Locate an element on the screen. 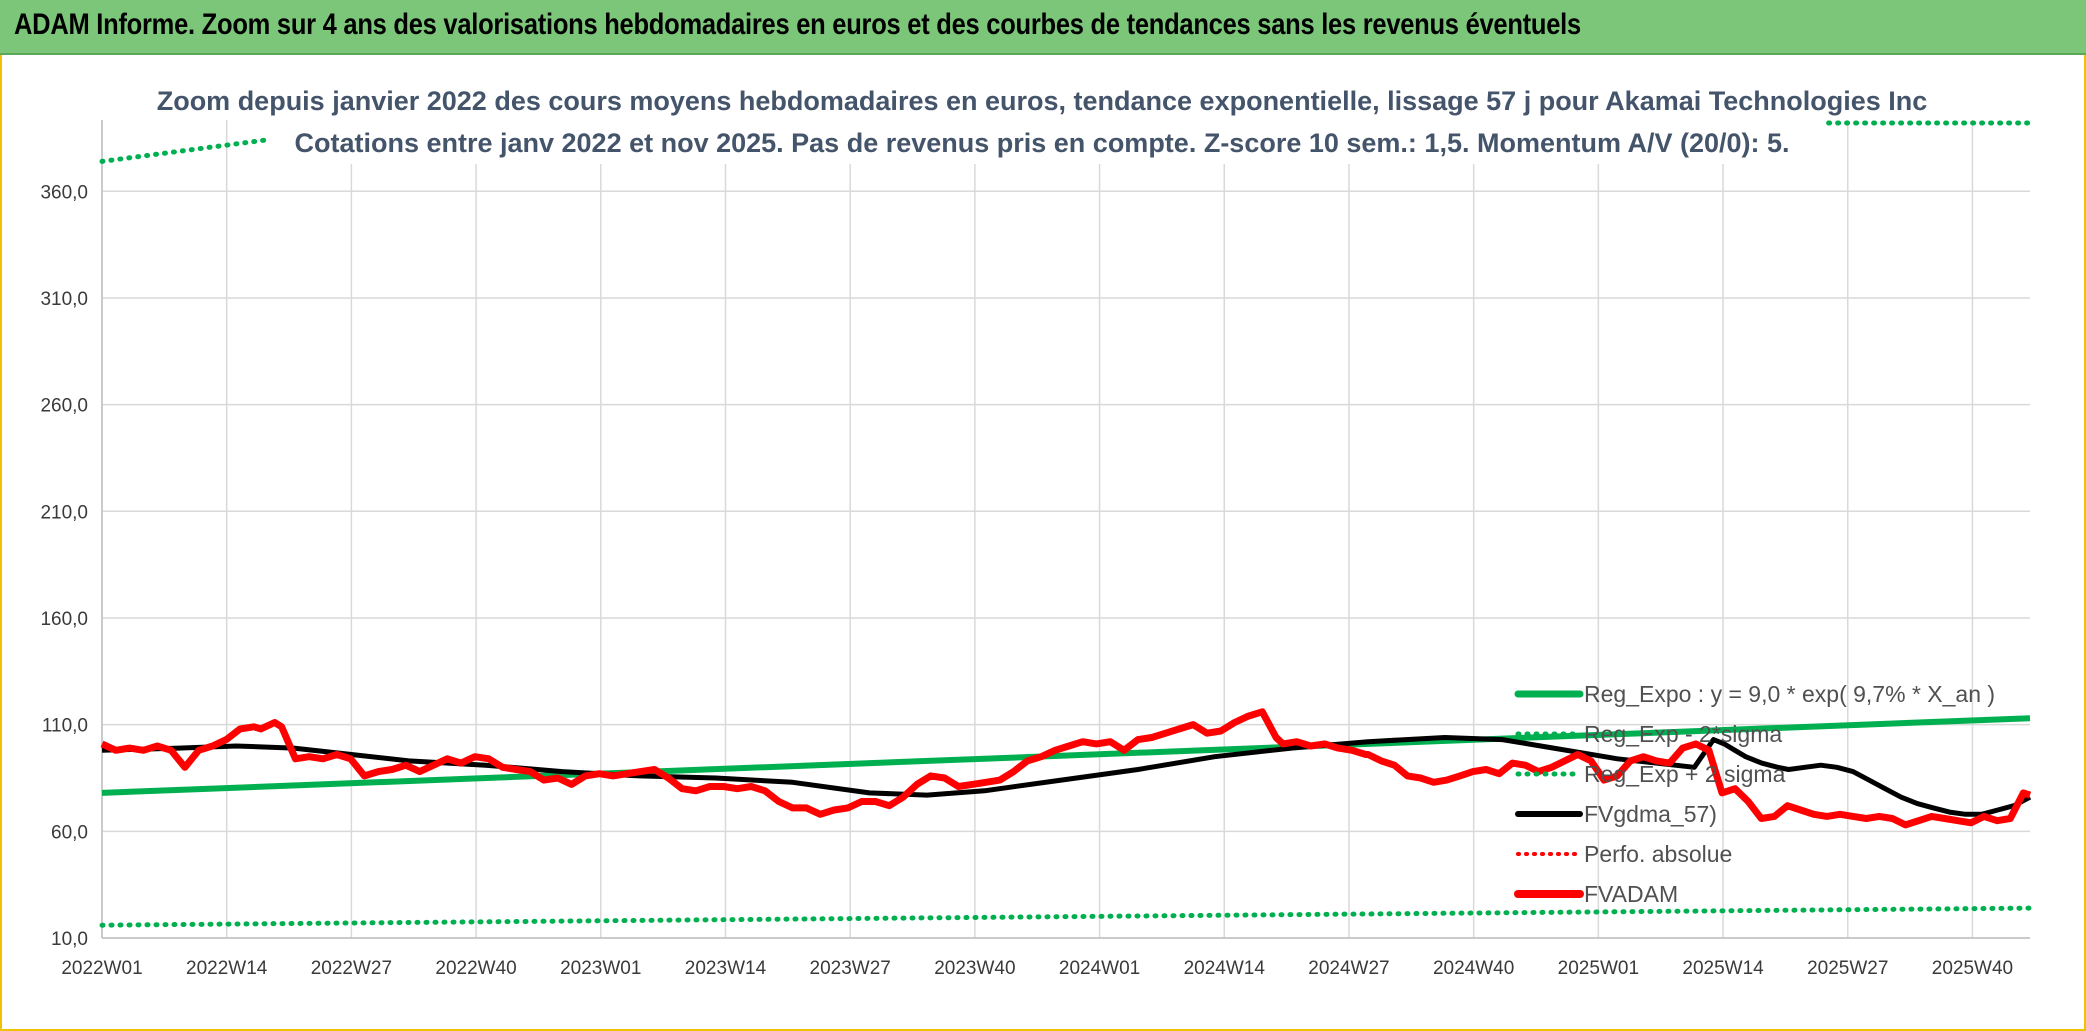  y-tick-label: 60,0 is located at coordinates (69, 832).